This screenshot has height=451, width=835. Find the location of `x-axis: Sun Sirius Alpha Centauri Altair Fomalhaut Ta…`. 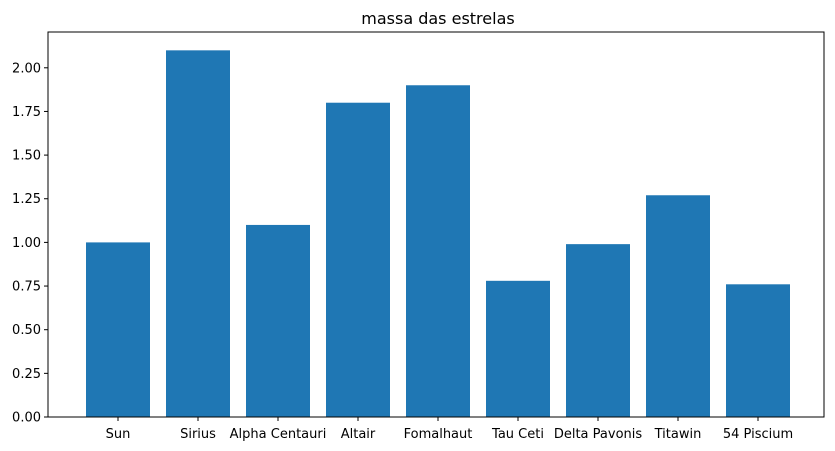

x-axis: Sun Sirius Alpha Centauri Altair Fomalhaut Ta… is located at coordinates (449, 429).